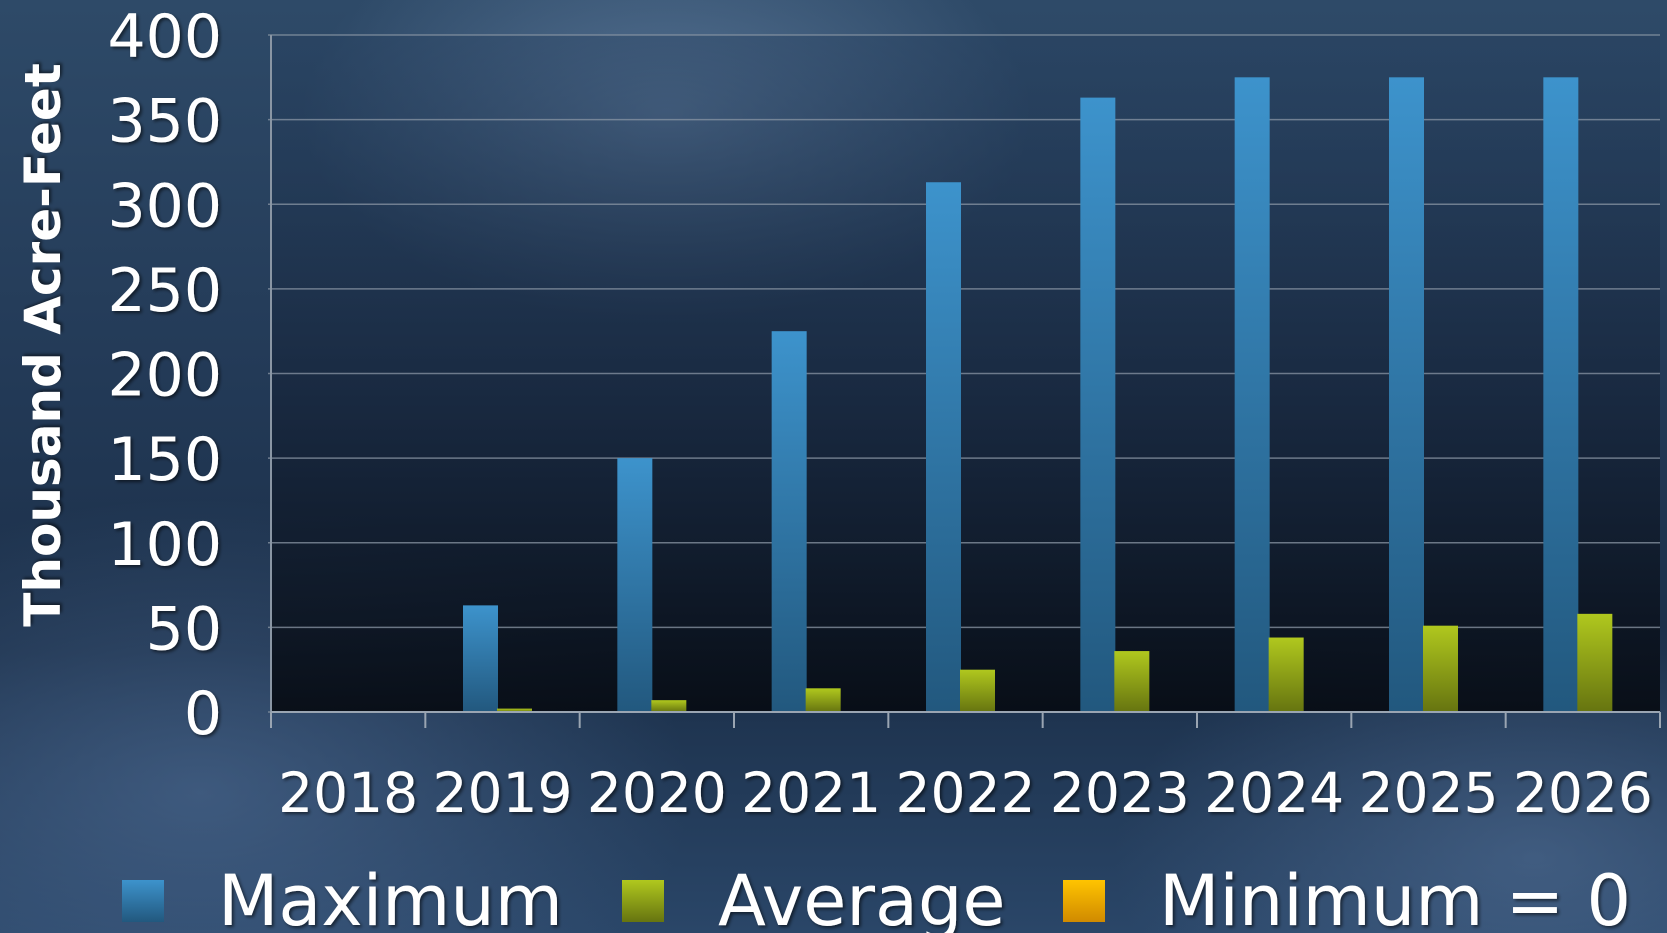 Image resolution: width=1667 pixels, height=933 pixels. I want to click on y-tick-label: 50, so click(184, 629).